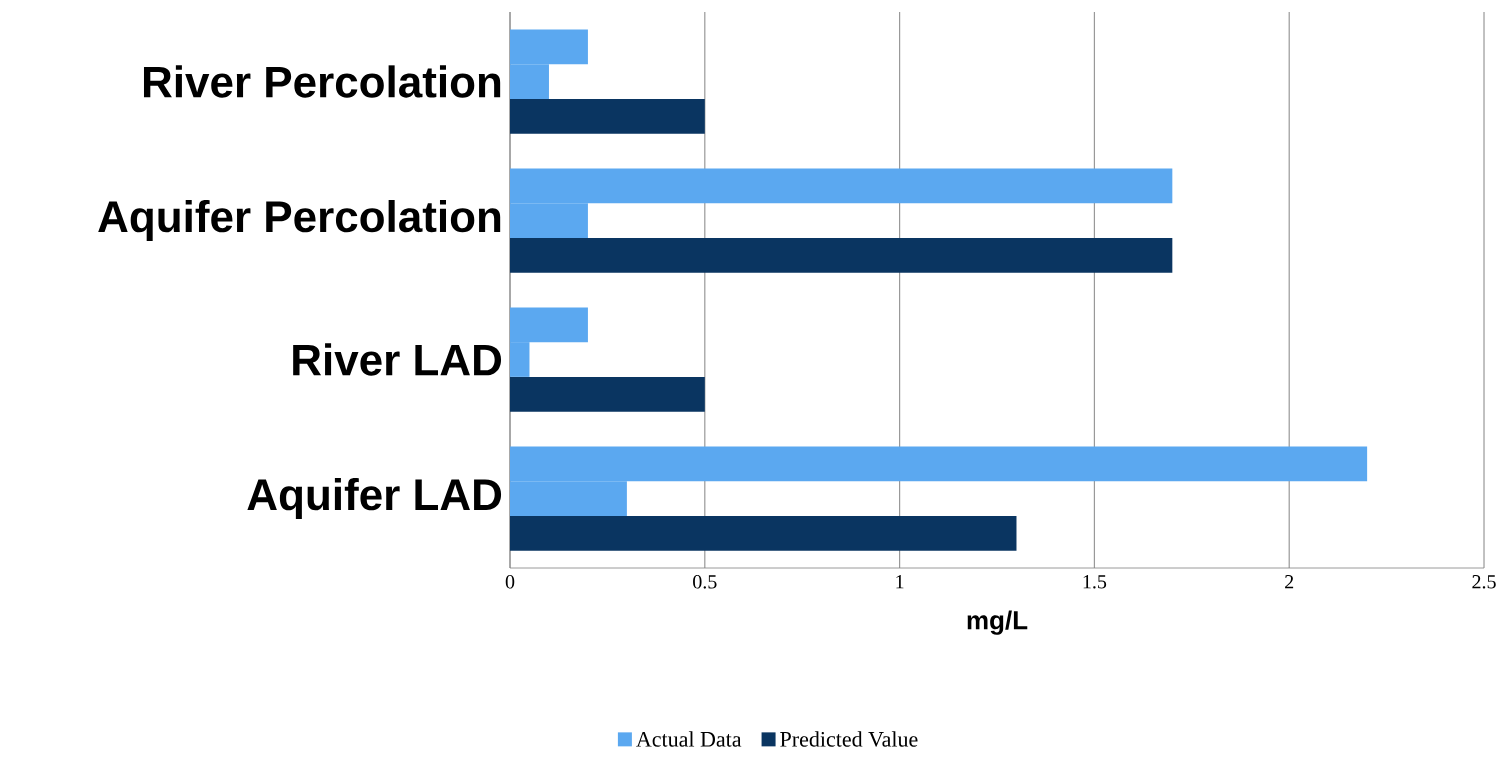 The width and height of the screenshot is (1507, 757). Describe the element at coordinates (997, 622) in the screenshot. I see `x-axis-title: mg/L` at that location.